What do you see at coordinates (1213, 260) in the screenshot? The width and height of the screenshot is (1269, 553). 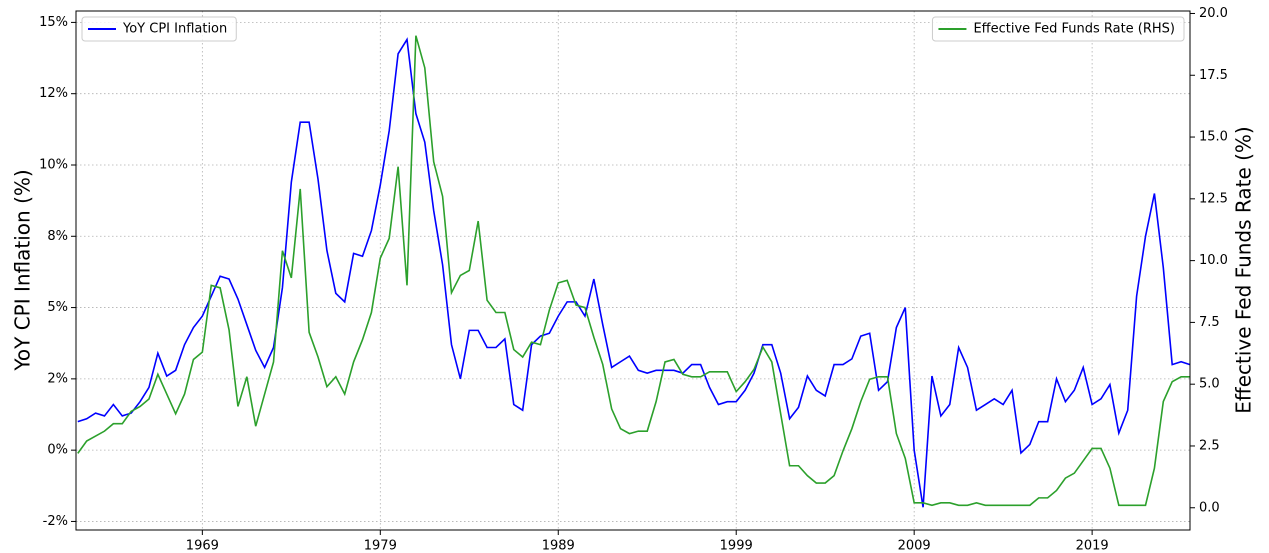 I see `y2-tick-label: 10.0` at bounding box center [1213, 260].